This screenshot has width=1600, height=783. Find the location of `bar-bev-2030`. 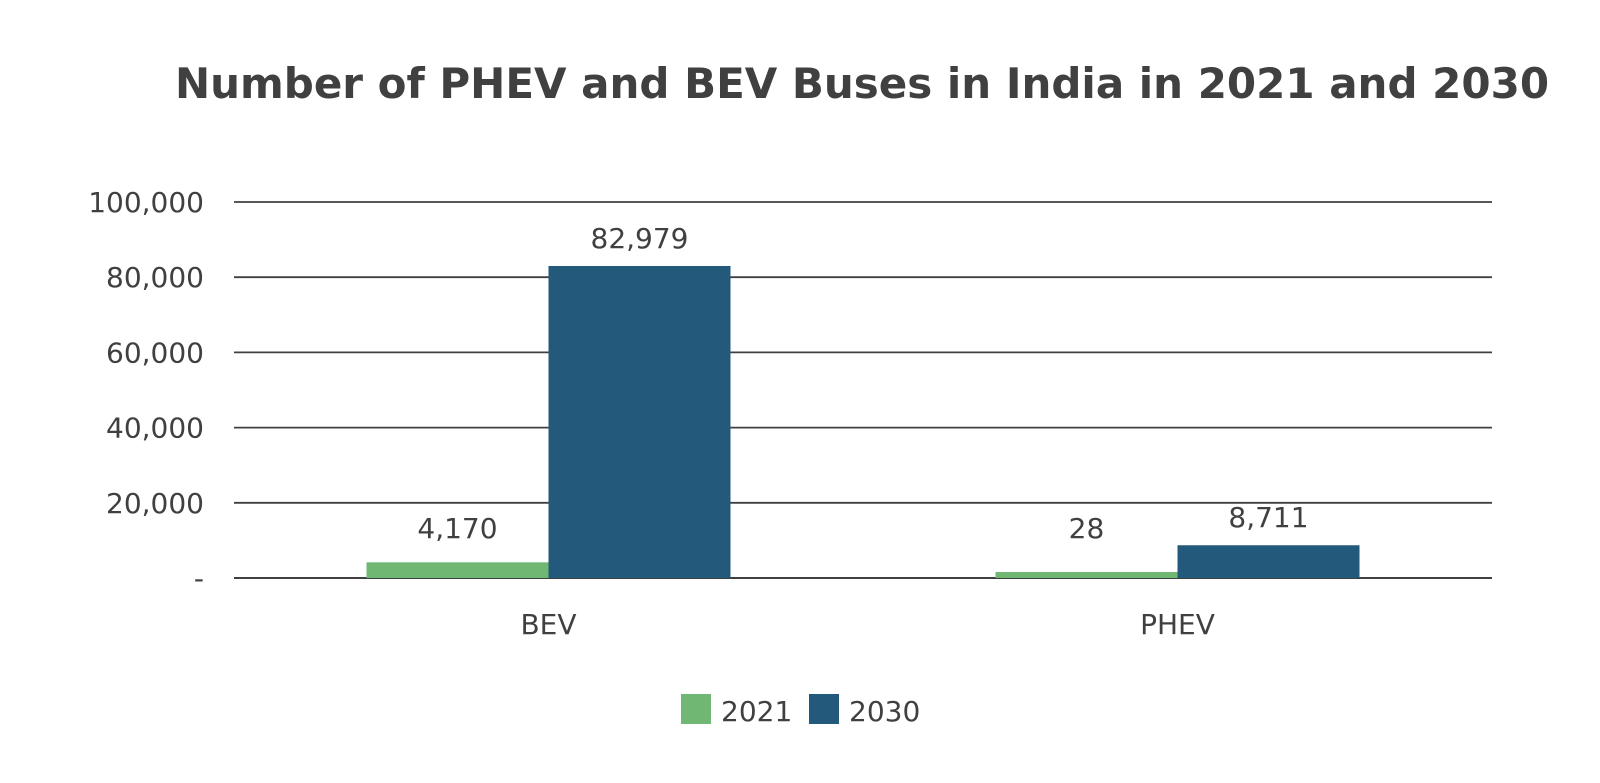

bar-bev-2030 is located at coordinates (639, 421).